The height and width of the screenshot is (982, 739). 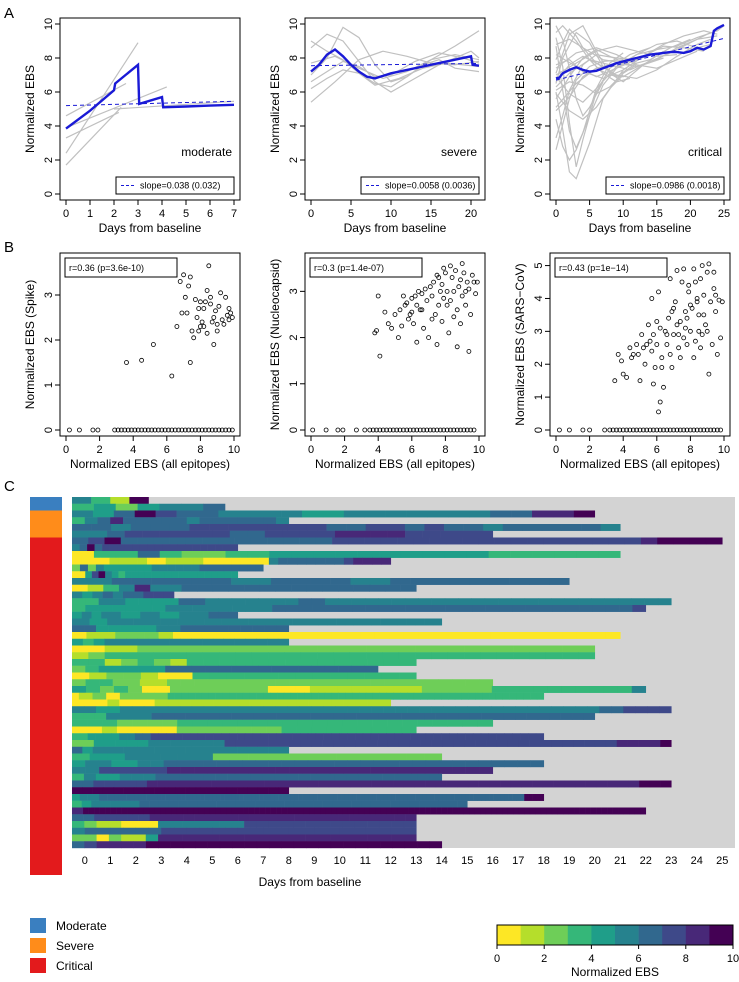 What do you see at coordinates (49, 385) in the screenshot?
I see `y-tick-label: 1` at bounding box center [49, 385].